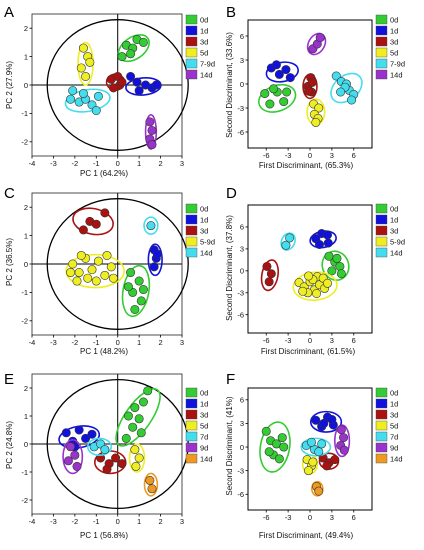  I want to click on y-axis-label: PC 2 (27.9%), so click(9, 85).